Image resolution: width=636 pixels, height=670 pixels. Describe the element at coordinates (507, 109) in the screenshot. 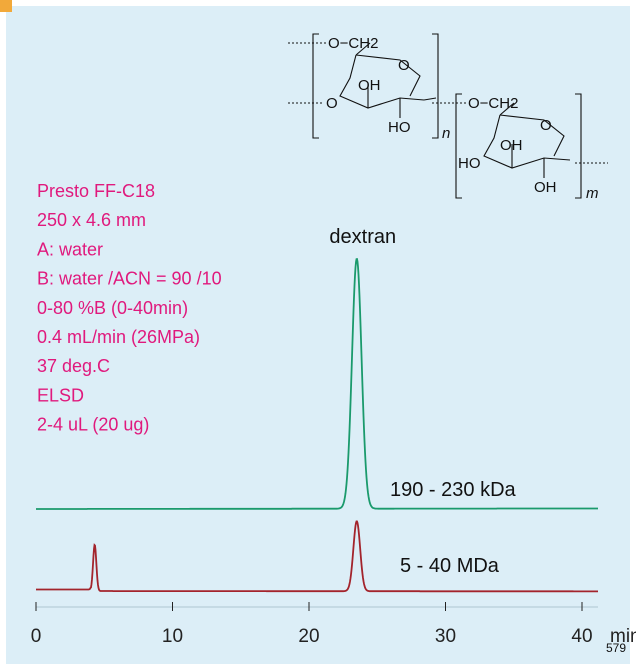

I see `structure-bond-ch2-bottom` at that location.